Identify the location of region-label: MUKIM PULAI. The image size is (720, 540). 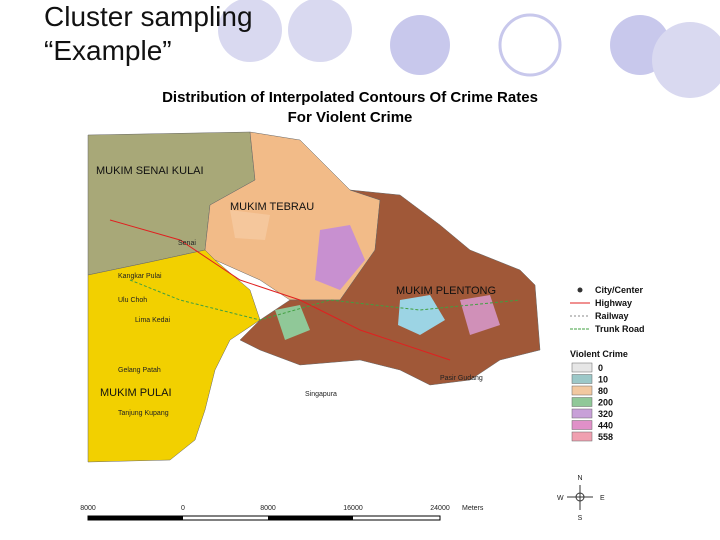
(136, 393).